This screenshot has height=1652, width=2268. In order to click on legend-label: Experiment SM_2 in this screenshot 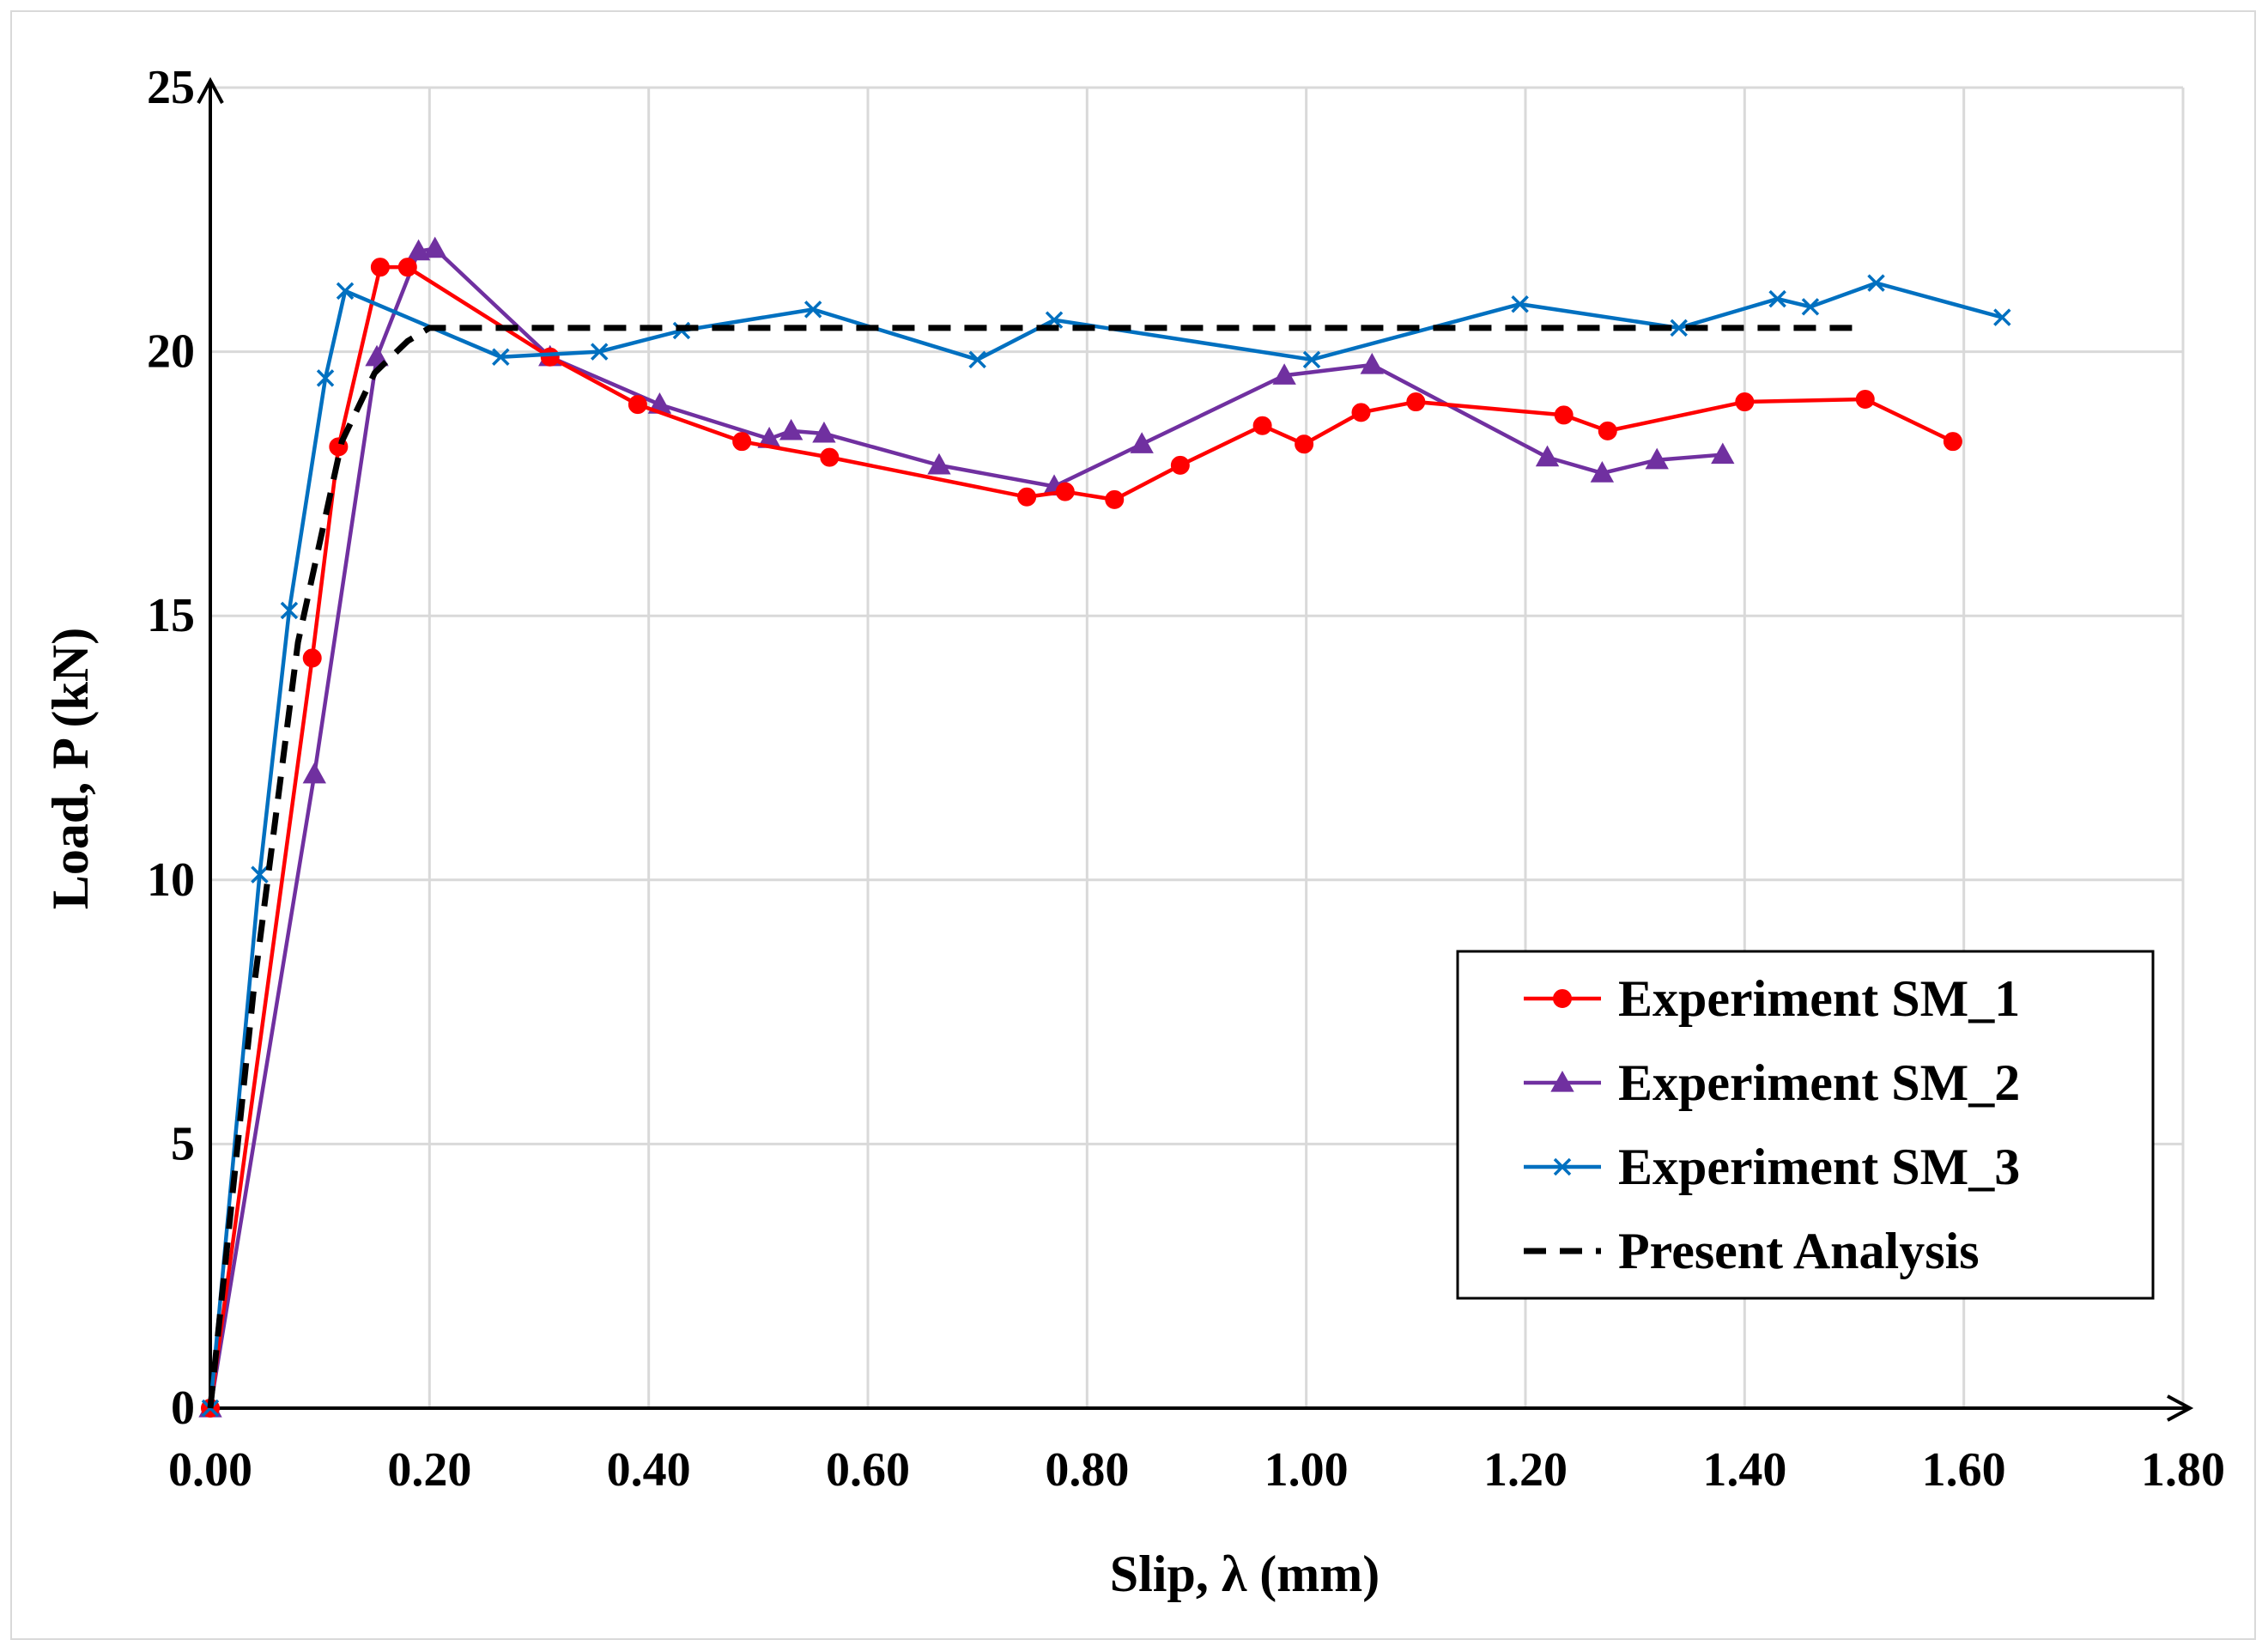, I will do `click(1819, 1082)`.